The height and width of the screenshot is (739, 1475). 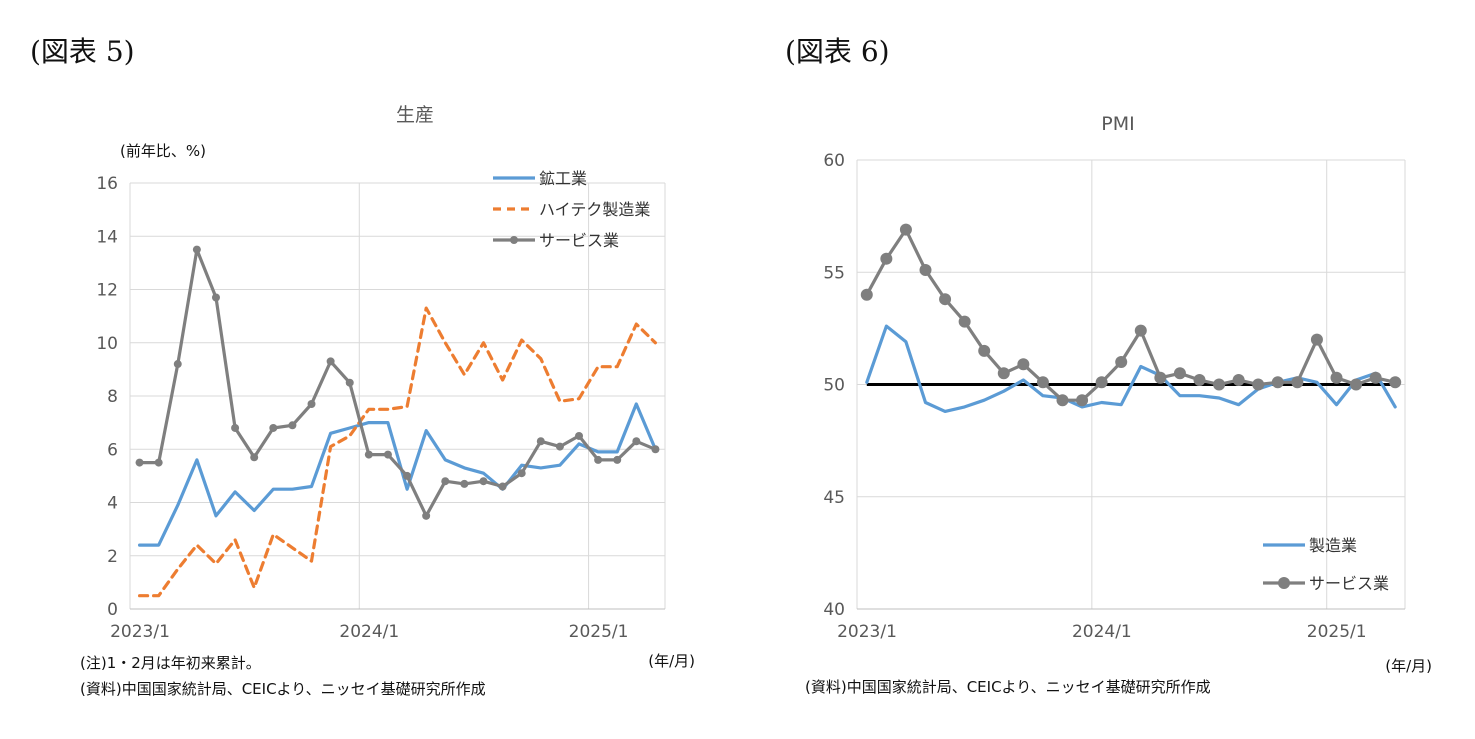 What do you see at coordinates (1117, 124) in the screenshot?
I see `chart-title: PMI` at bounding box center [1117, 124].